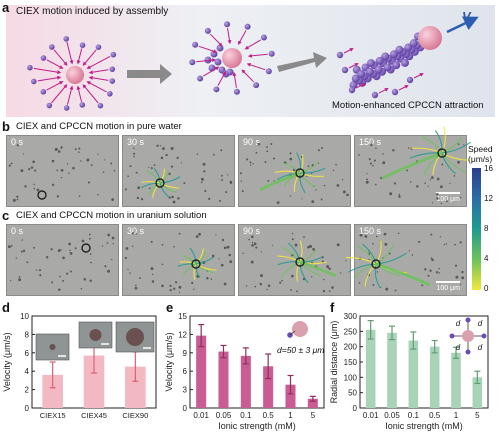 The width and height of the screenshot is (500, 434). Describe the element at coordinates (62, 260) in the screenshot. I see `frame-c-0: 0 s` at that location.